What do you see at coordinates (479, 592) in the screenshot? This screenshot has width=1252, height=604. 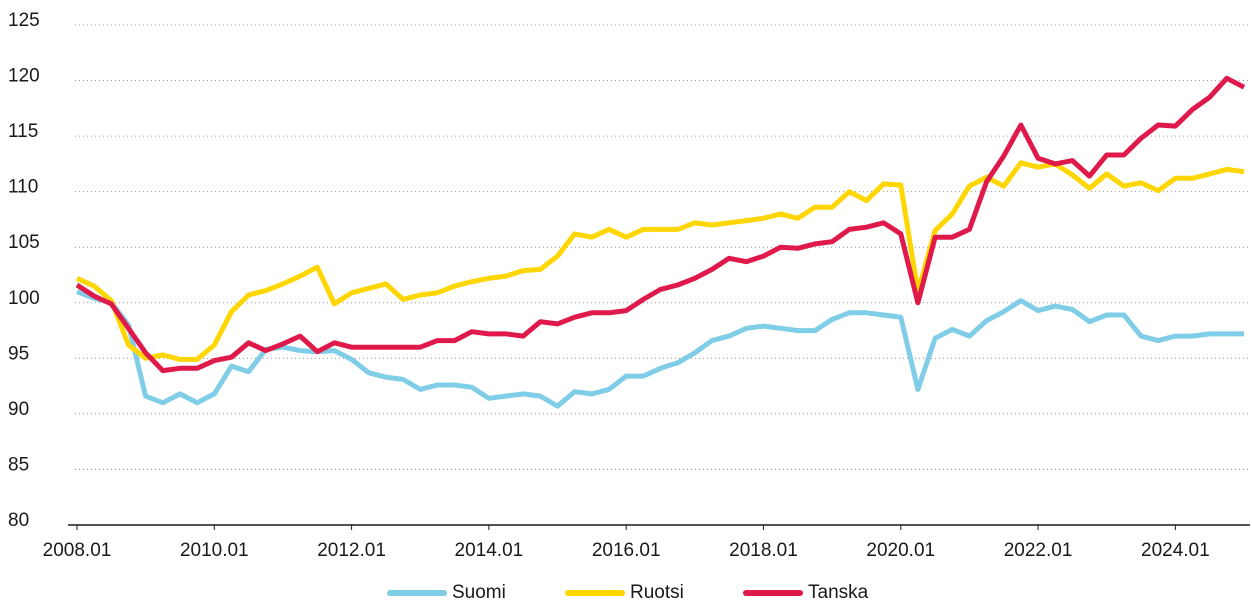 I see `legend-label: Suomi` at bounding box center [479, 592].